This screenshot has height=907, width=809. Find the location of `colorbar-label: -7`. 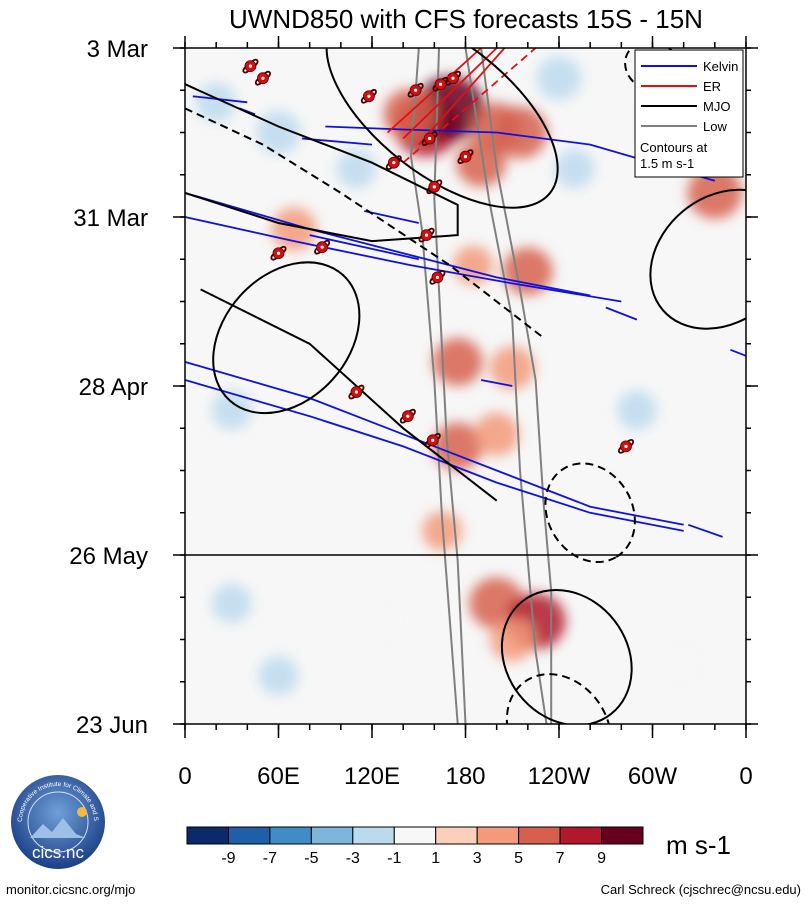

colorbar-label: -7 is located at coordinates (270, 858).